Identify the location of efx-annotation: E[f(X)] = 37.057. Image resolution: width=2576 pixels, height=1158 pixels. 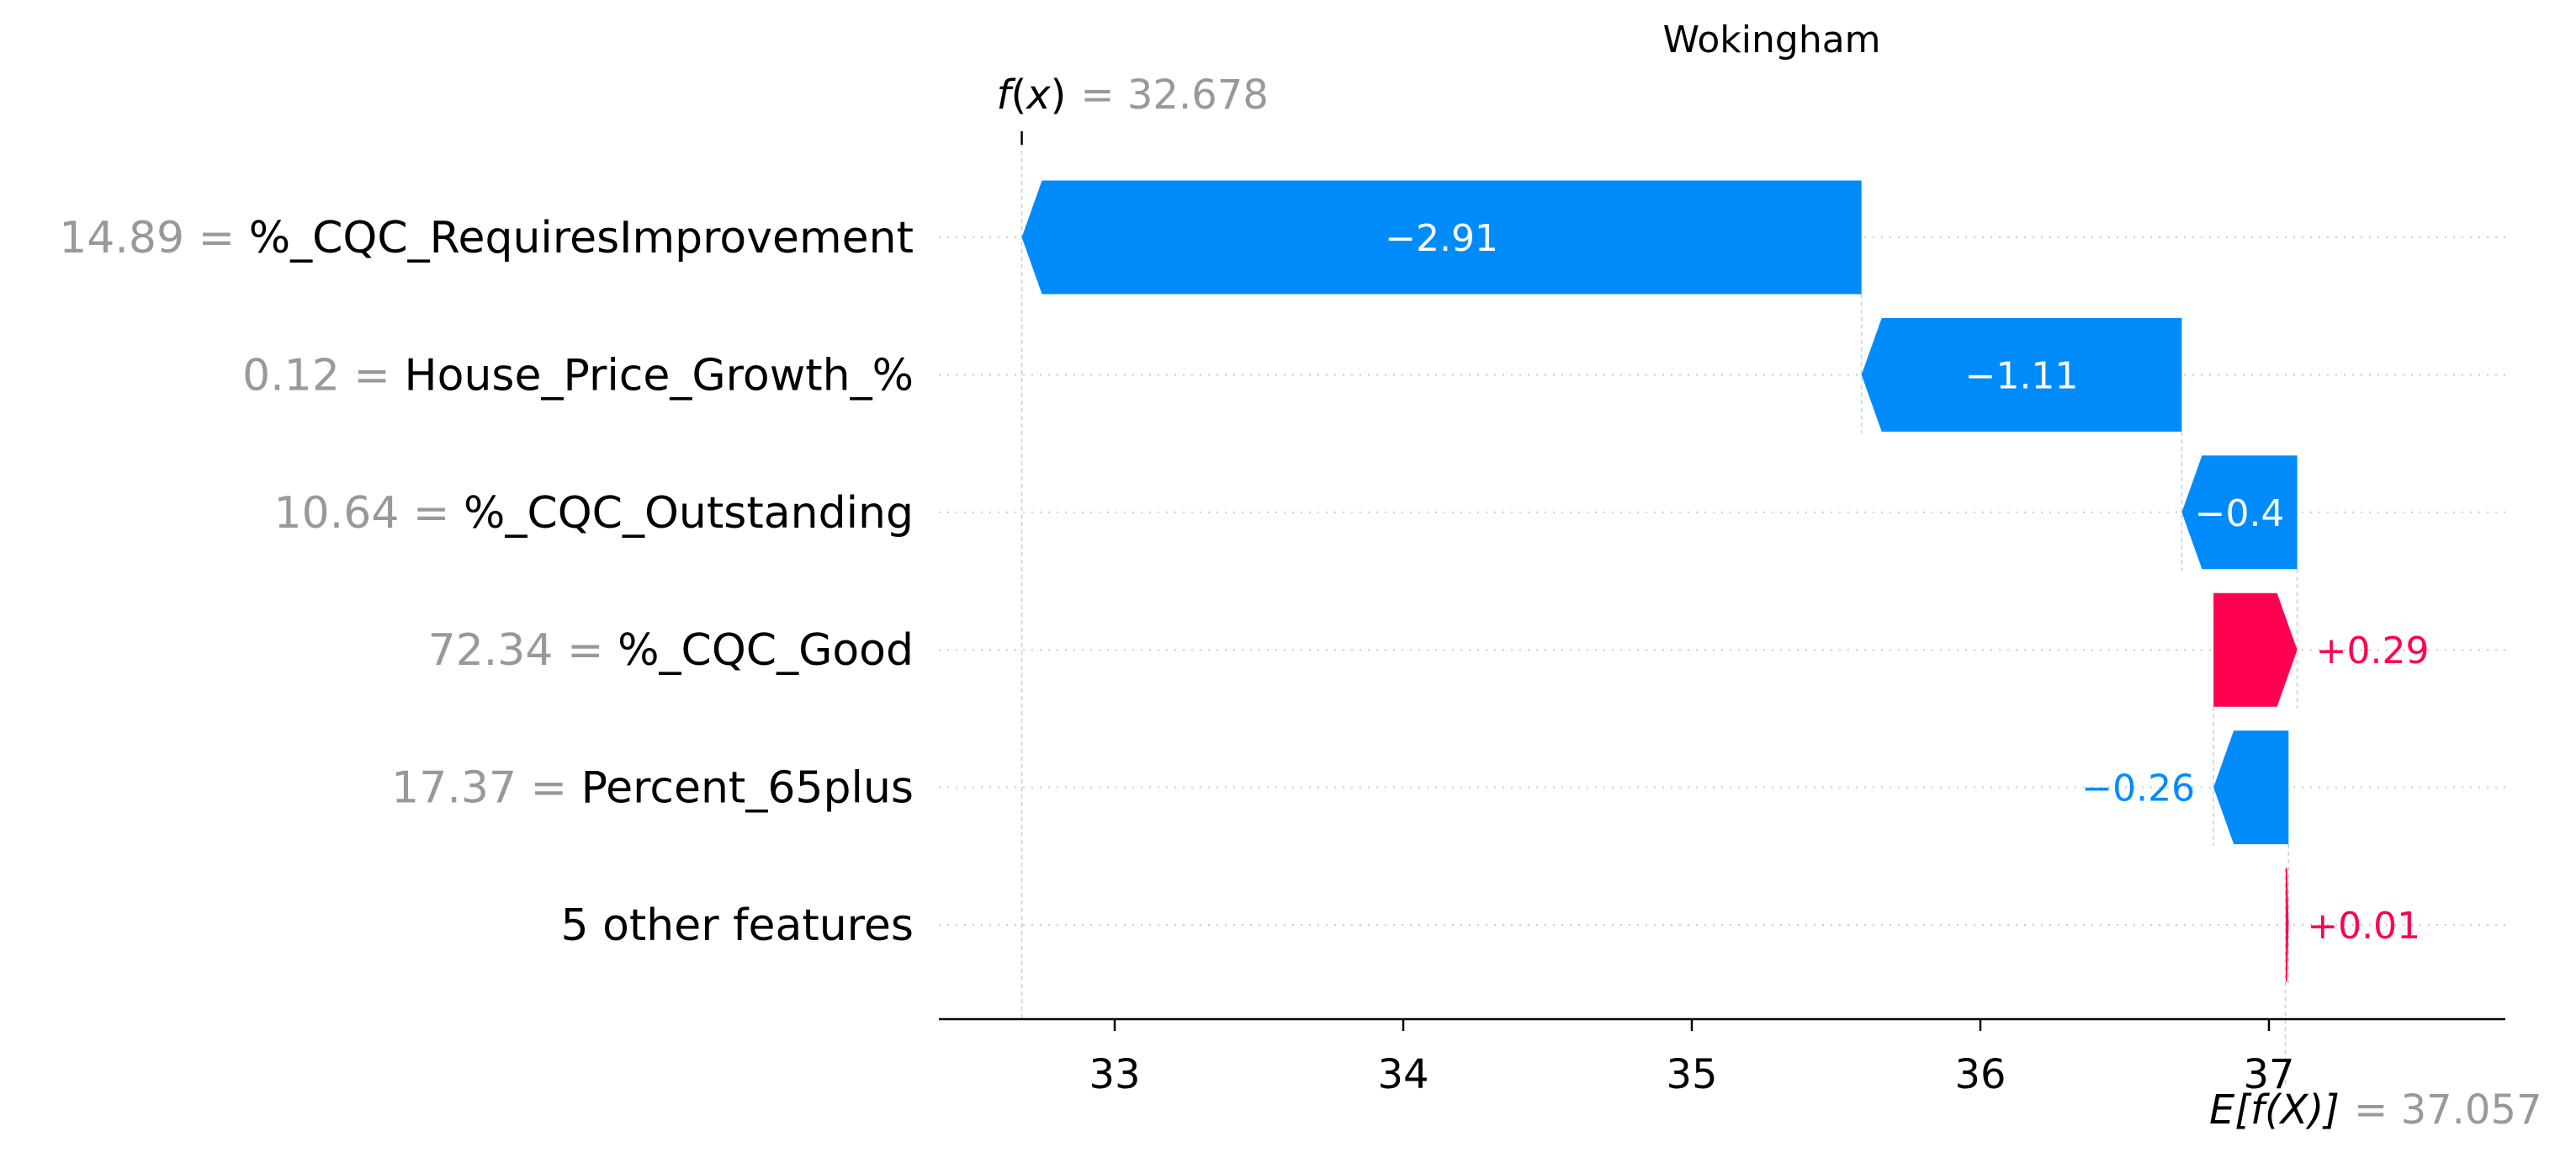
(2375, 1110).